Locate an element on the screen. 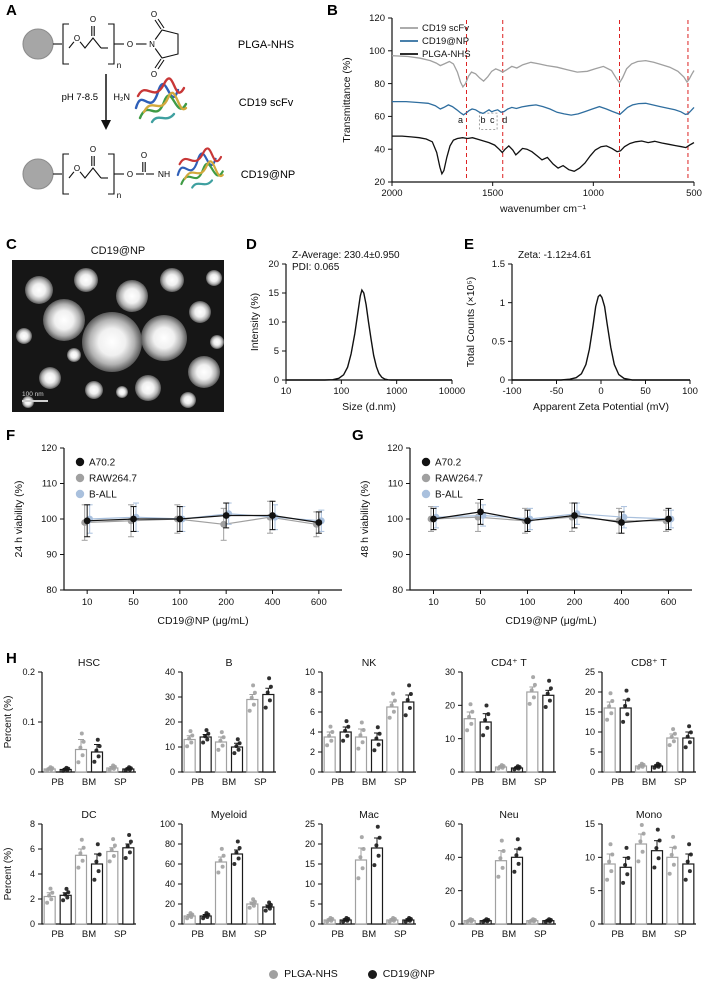  svg-text: b is located at coordinates (482, 120).